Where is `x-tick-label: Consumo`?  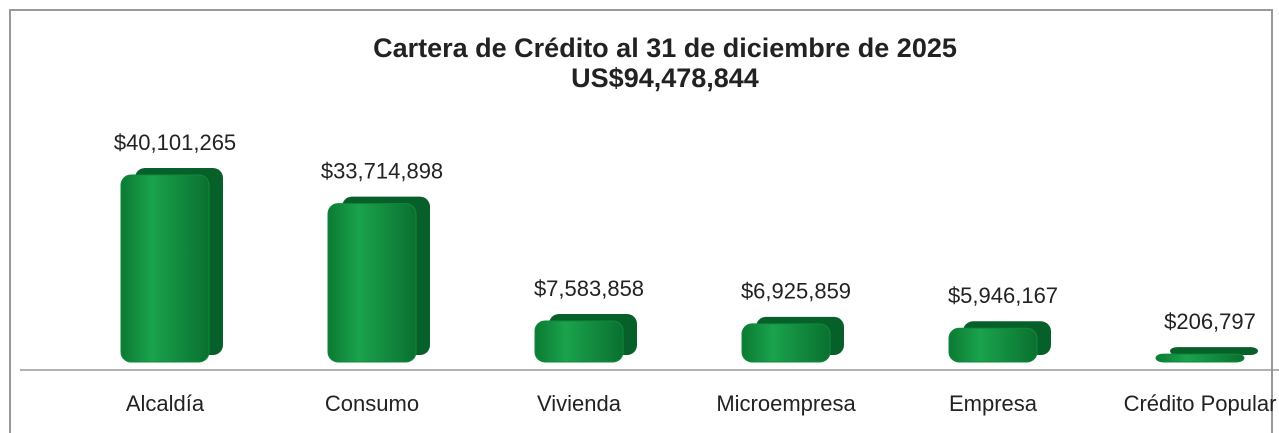
x-tick-label: Consumo is located at coordinates (372, 403).